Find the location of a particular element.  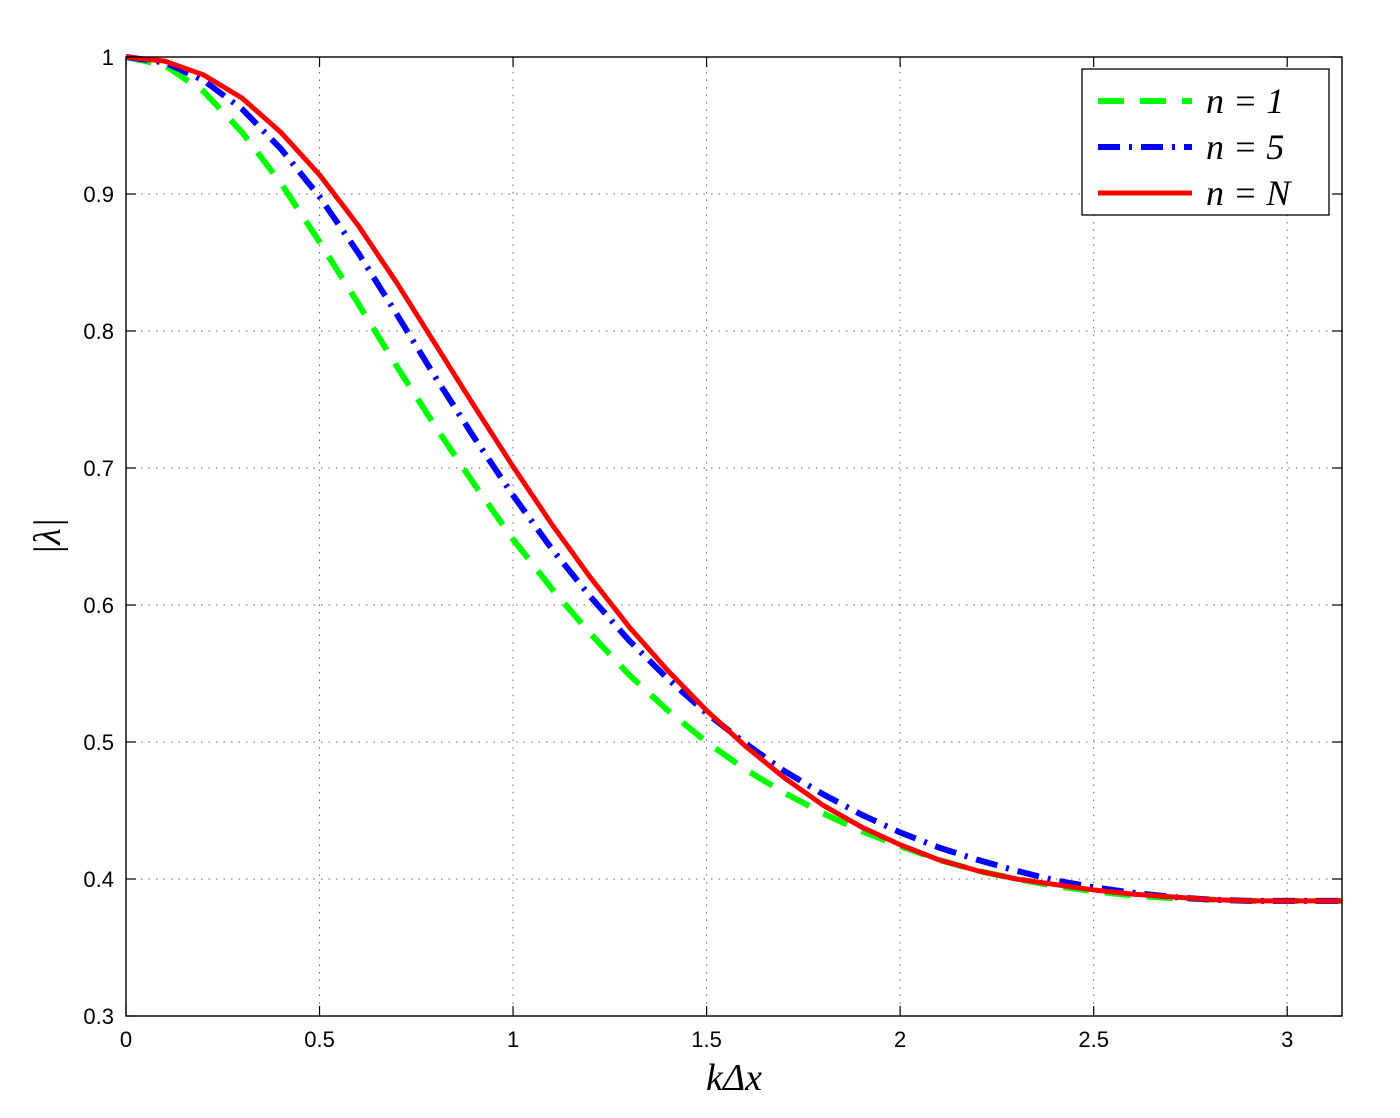

y-tick-label: 0.9 is located at coordinates (98, 194).